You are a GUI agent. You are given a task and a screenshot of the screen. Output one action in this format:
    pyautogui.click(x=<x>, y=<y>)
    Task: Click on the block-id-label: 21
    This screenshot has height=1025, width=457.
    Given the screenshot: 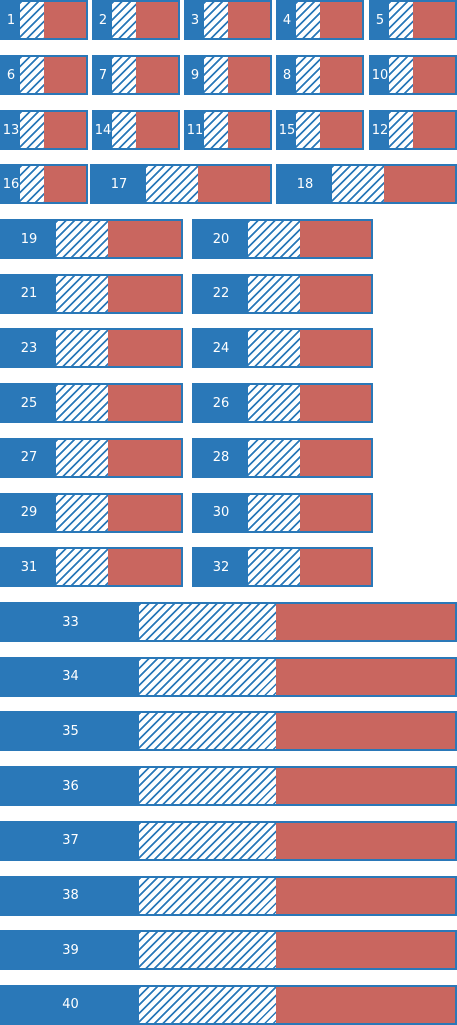 What is the action you would take?
    pyautogui.click(x=29, y=293)
    